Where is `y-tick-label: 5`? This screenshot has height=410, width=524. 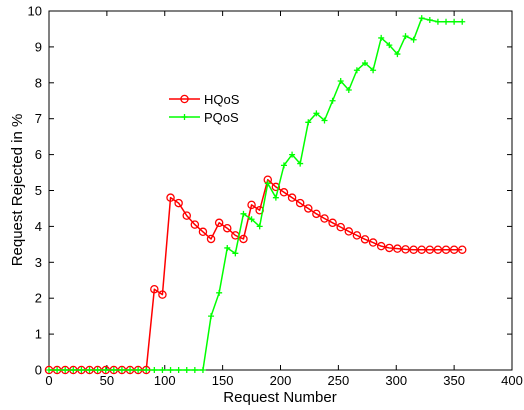 y-tick-label: 5 is located at coordinates (38, 190).